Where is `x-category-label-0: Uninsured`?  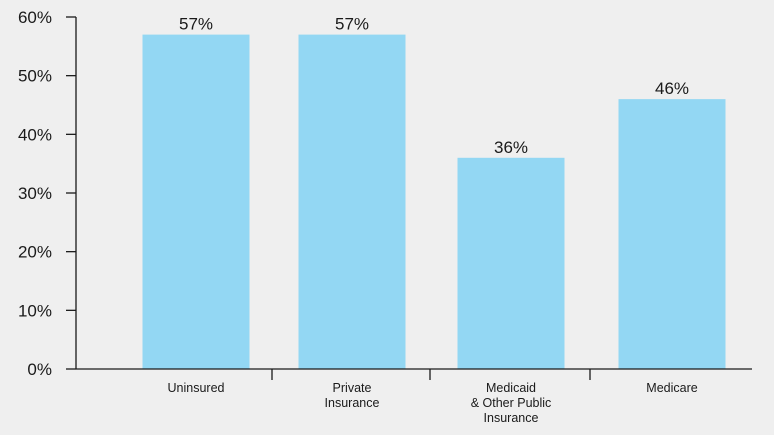
x-category-label-0: Uninsured is located at coordinates (196, 388).